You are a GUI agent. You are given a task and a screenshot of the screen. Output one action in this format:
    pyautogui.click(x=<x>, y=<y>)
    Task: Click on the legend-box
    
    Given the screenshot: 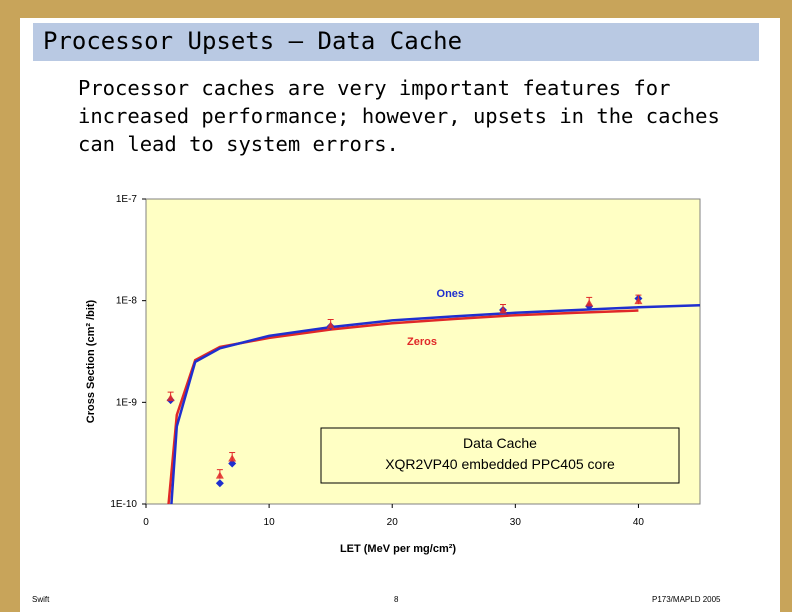 What is the action you would take?
    pyautogui.click(x=500, y=455)
    